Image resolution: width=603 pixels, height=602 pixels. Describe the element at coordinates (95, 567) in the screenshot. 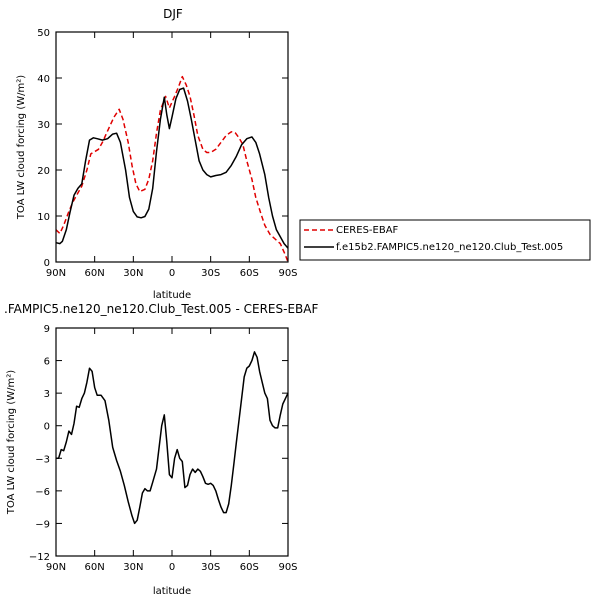

I see `bottom-xtick-label: 60N` at that location.